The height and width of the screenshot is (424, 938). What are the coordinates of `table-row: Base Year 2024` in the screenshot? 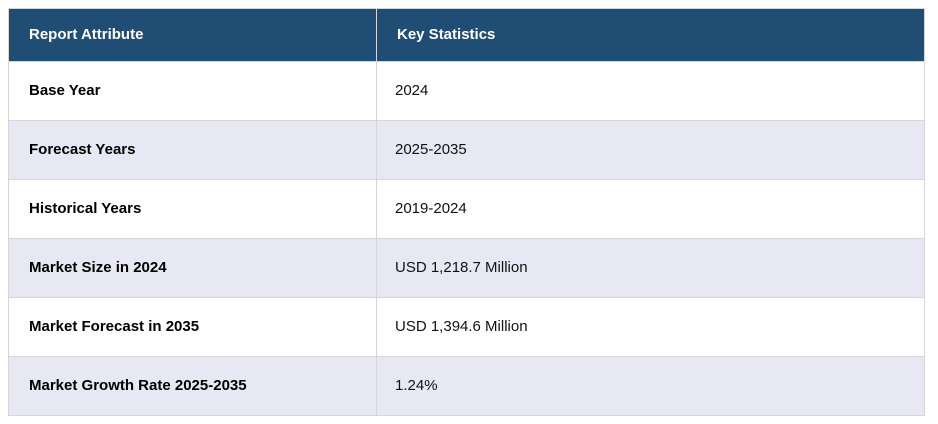 It's located at (466, 91).